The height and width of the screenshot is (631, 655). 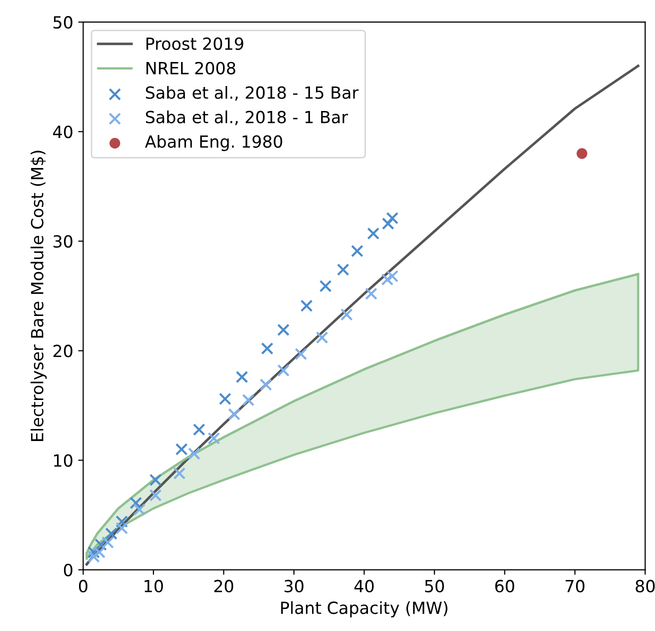 What do you see at coordinates (645, 586) in the screenshot?
I see `x-tick-label: 80` at bounding box center [645, 586].